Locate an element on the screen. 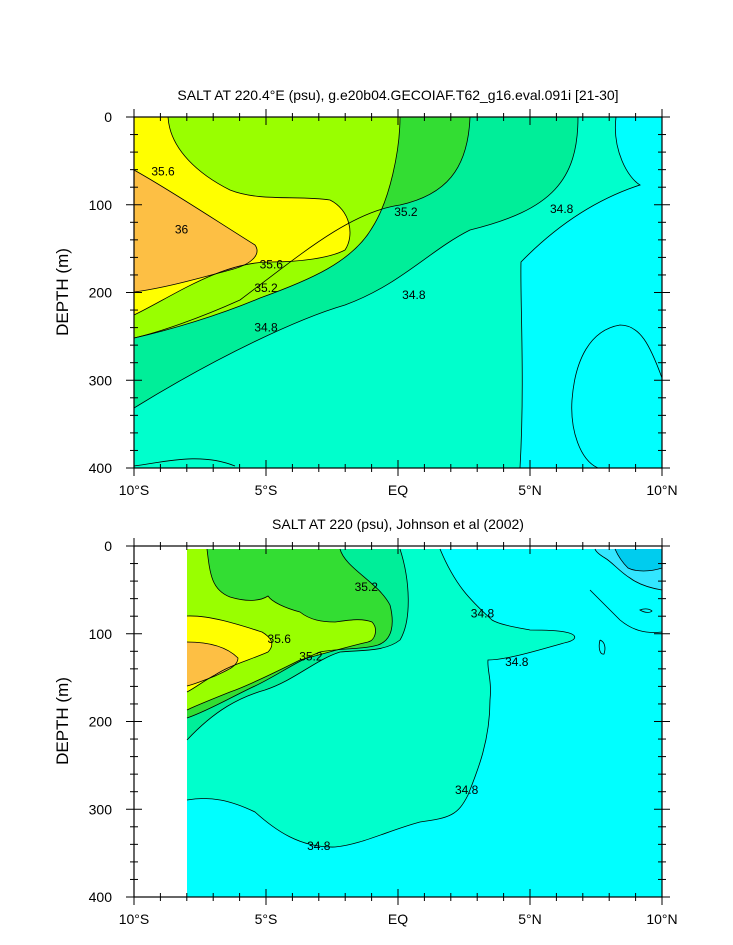 Image resolution: width=733 pixels, height=945 pixels. contour-line-34.6-east is located at coordinates (625, 611).